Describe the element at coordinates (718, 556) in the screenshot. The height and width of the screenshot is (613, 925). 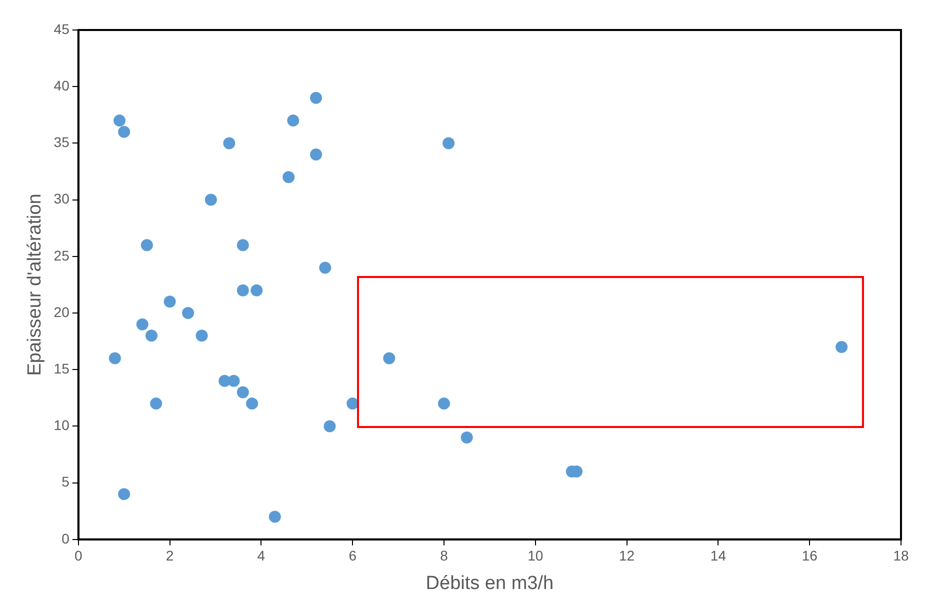
I see `x-tick-label: 14` at that location.